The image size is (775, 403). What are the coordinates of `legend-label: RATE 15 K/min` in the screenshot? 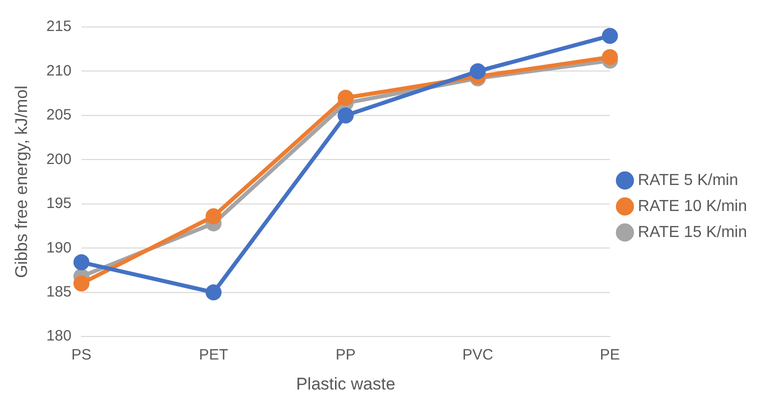 It's located at (693, 232).